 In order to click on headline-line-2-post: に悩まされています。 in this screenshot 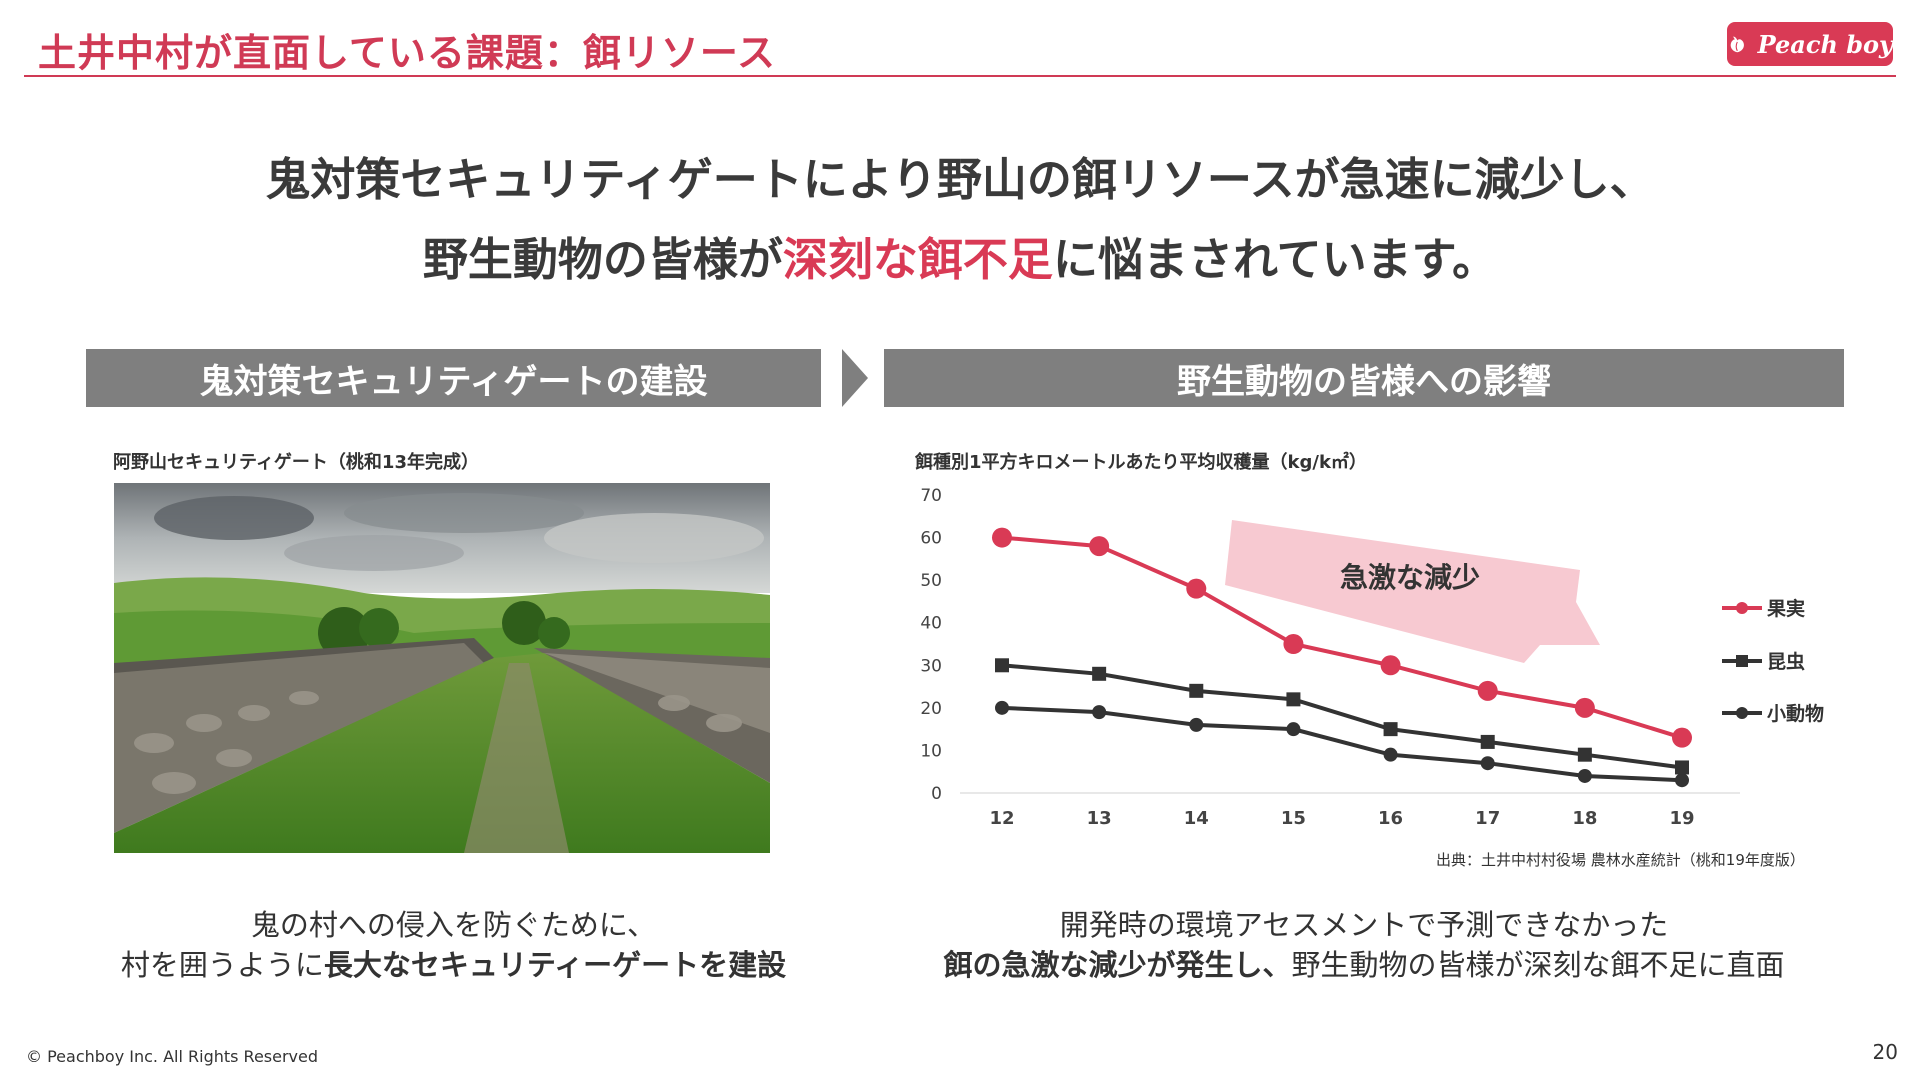, I will do `click(1275, 259)`.